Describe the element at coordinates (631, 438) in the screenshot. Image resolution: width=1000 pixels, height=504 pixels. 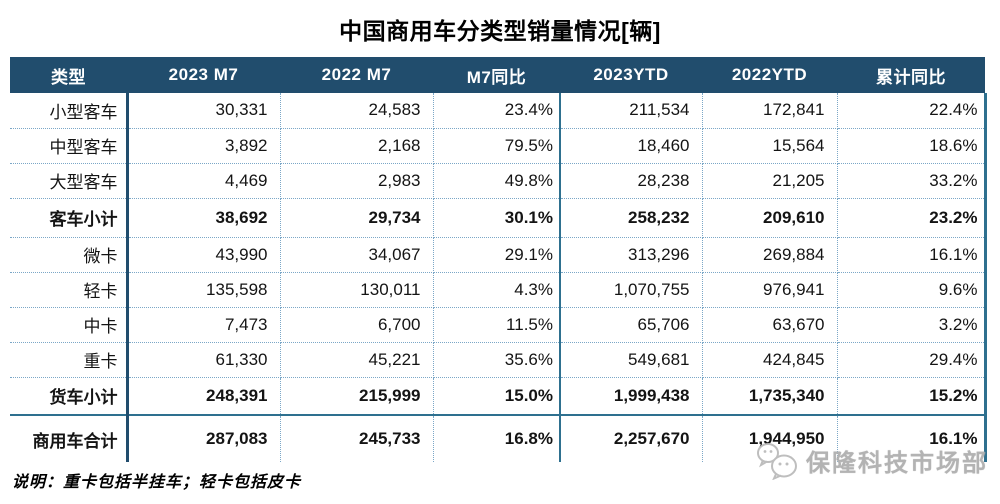
I see `cell-value: 2,257,670` at that location.